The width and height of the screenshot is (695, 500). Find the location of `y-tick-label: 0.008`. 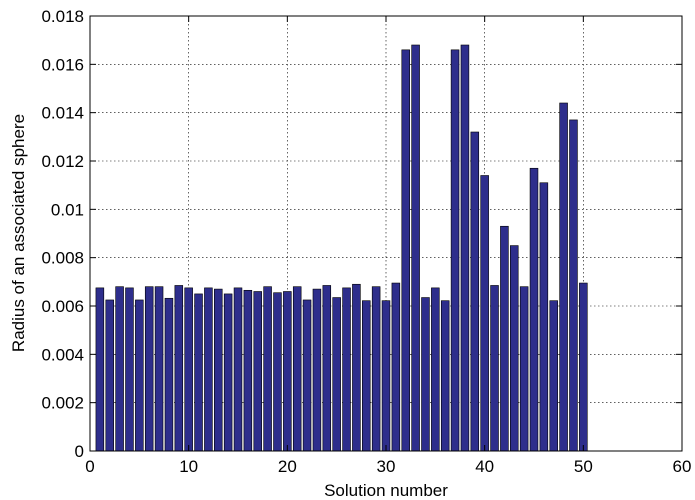

y-tick-label: 0.008 is located at coordinates (62, 258).